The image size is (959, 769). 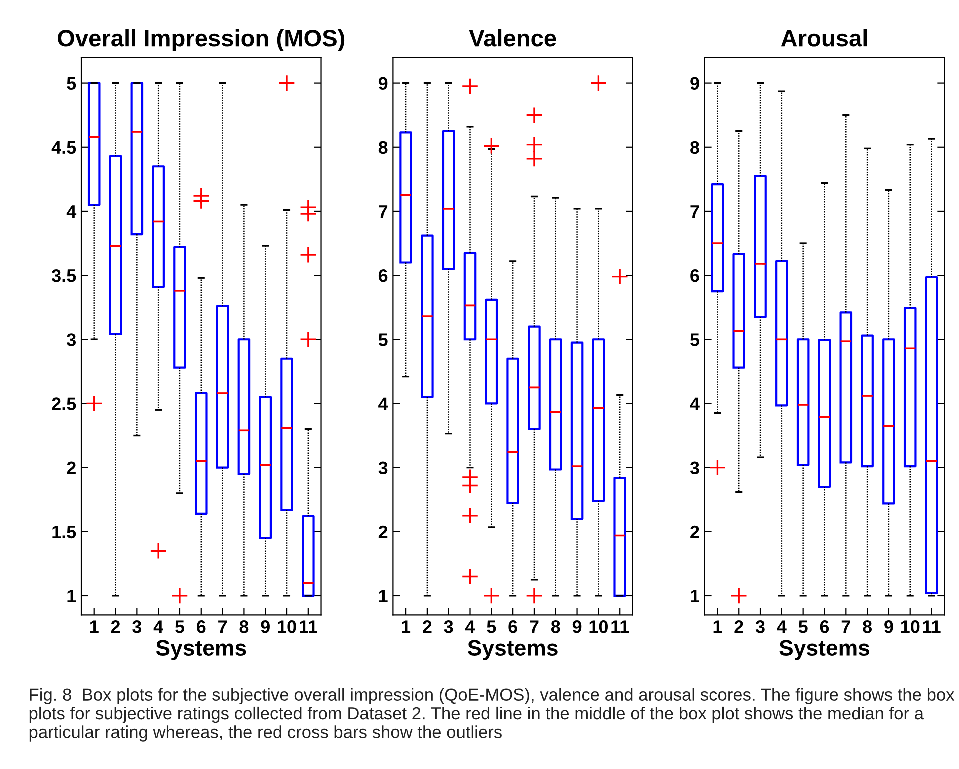 I want to click on y-tick-label: 3.5, so click(x=64, y=275).